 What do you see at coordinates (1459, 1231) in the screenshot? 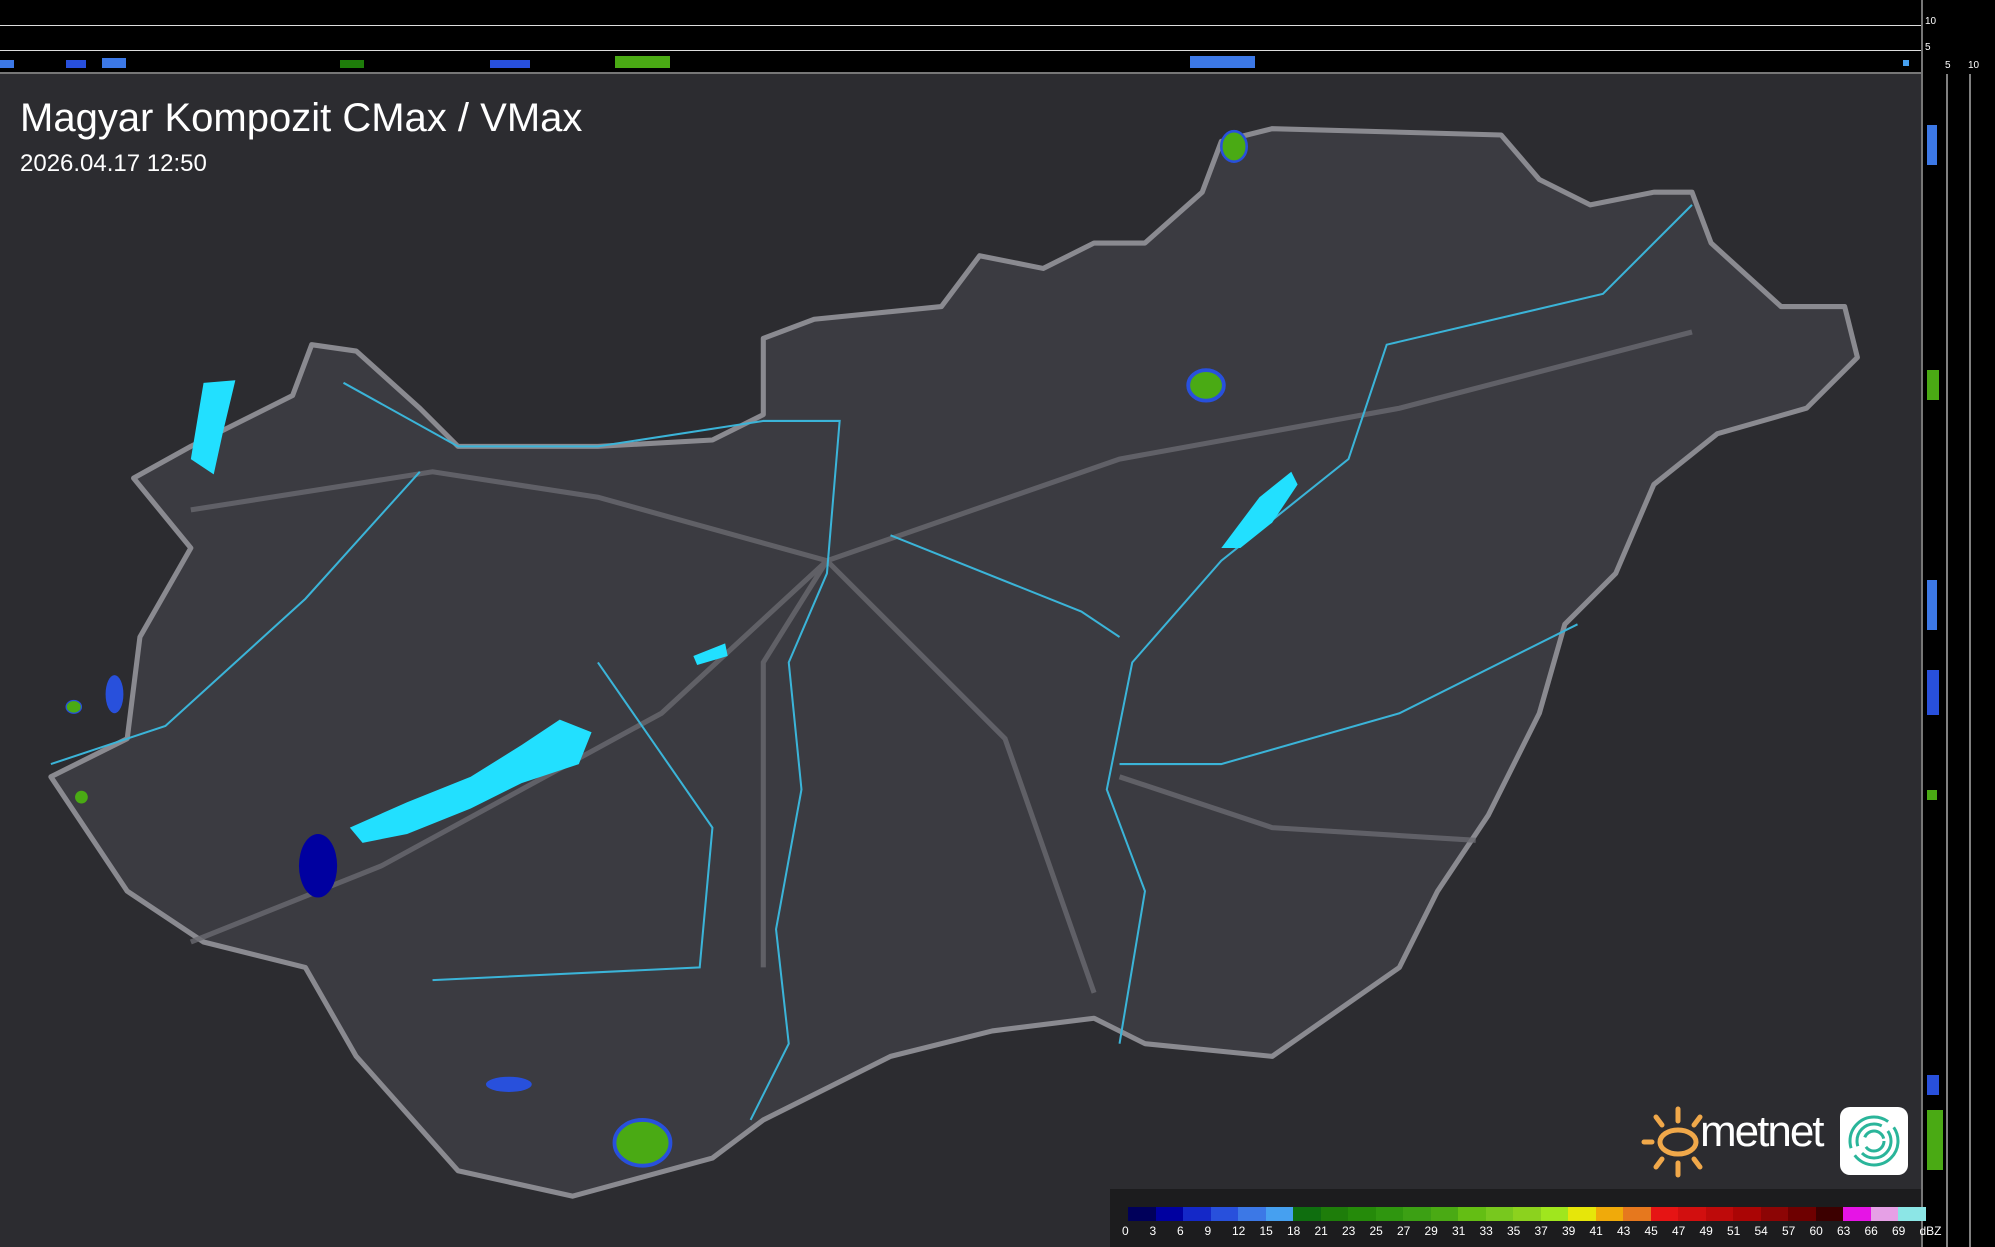
I see `tick-label: 31` at bounding box center [1459, 1231].